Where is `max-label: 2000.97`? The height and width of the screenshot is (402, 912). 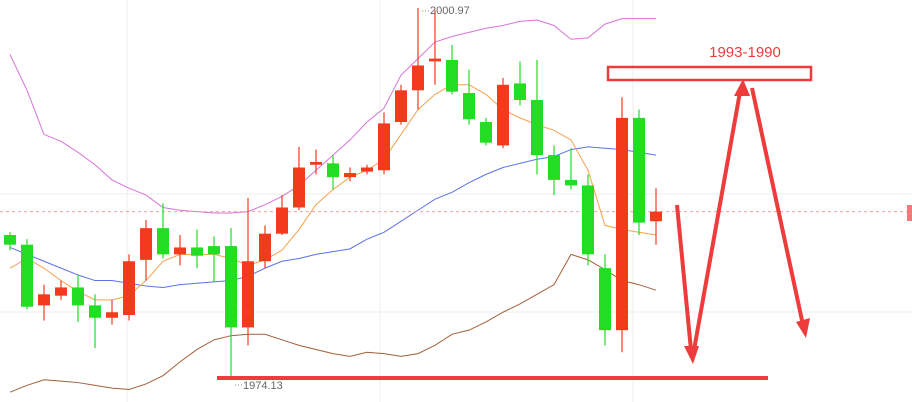
max-label: 2000.97 is located at coordinates (450, 11).